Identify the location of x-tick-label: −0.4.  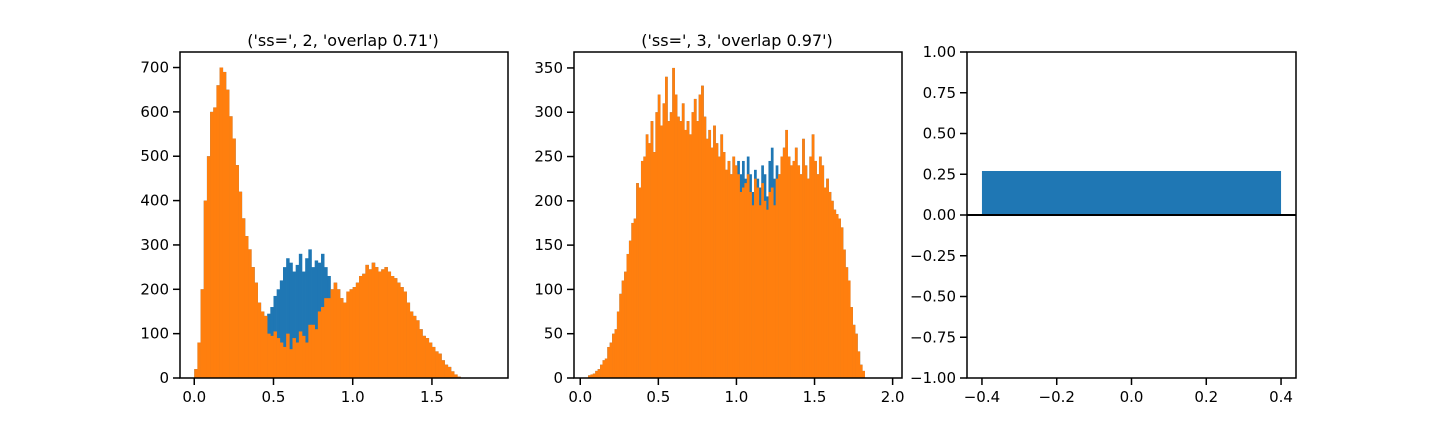
(982, 397).